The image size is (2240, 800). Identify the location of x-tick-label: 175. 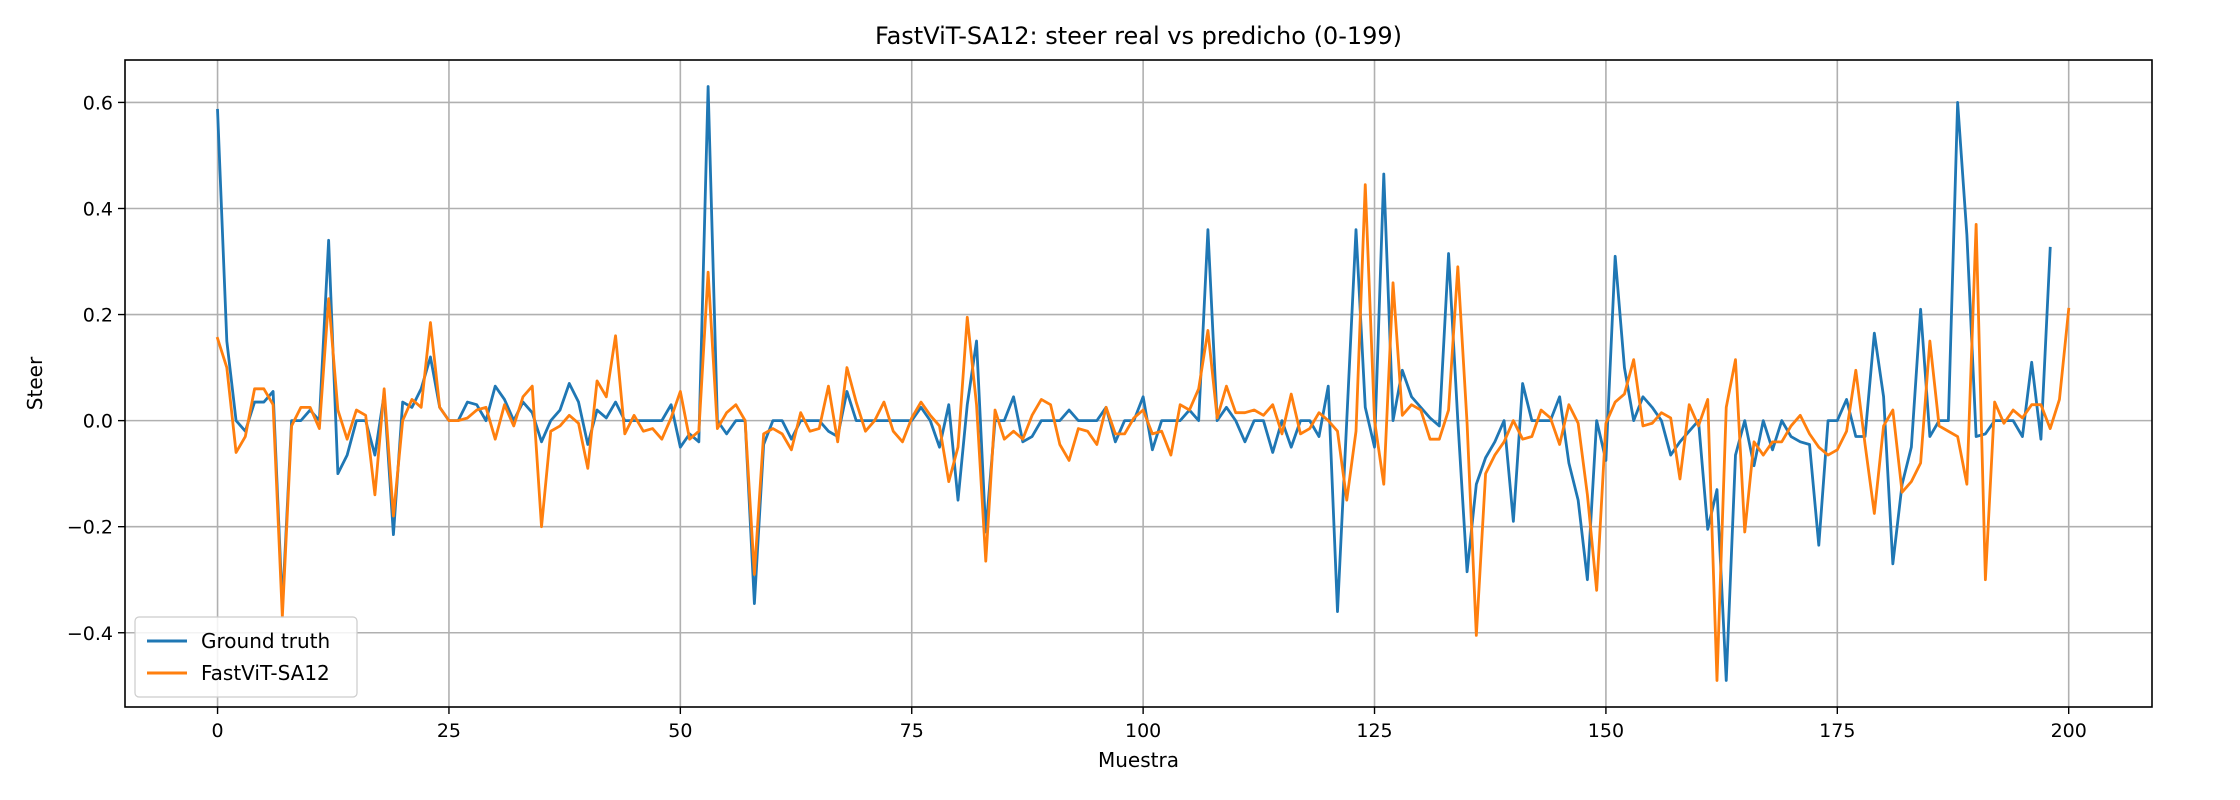
(1837, 731).